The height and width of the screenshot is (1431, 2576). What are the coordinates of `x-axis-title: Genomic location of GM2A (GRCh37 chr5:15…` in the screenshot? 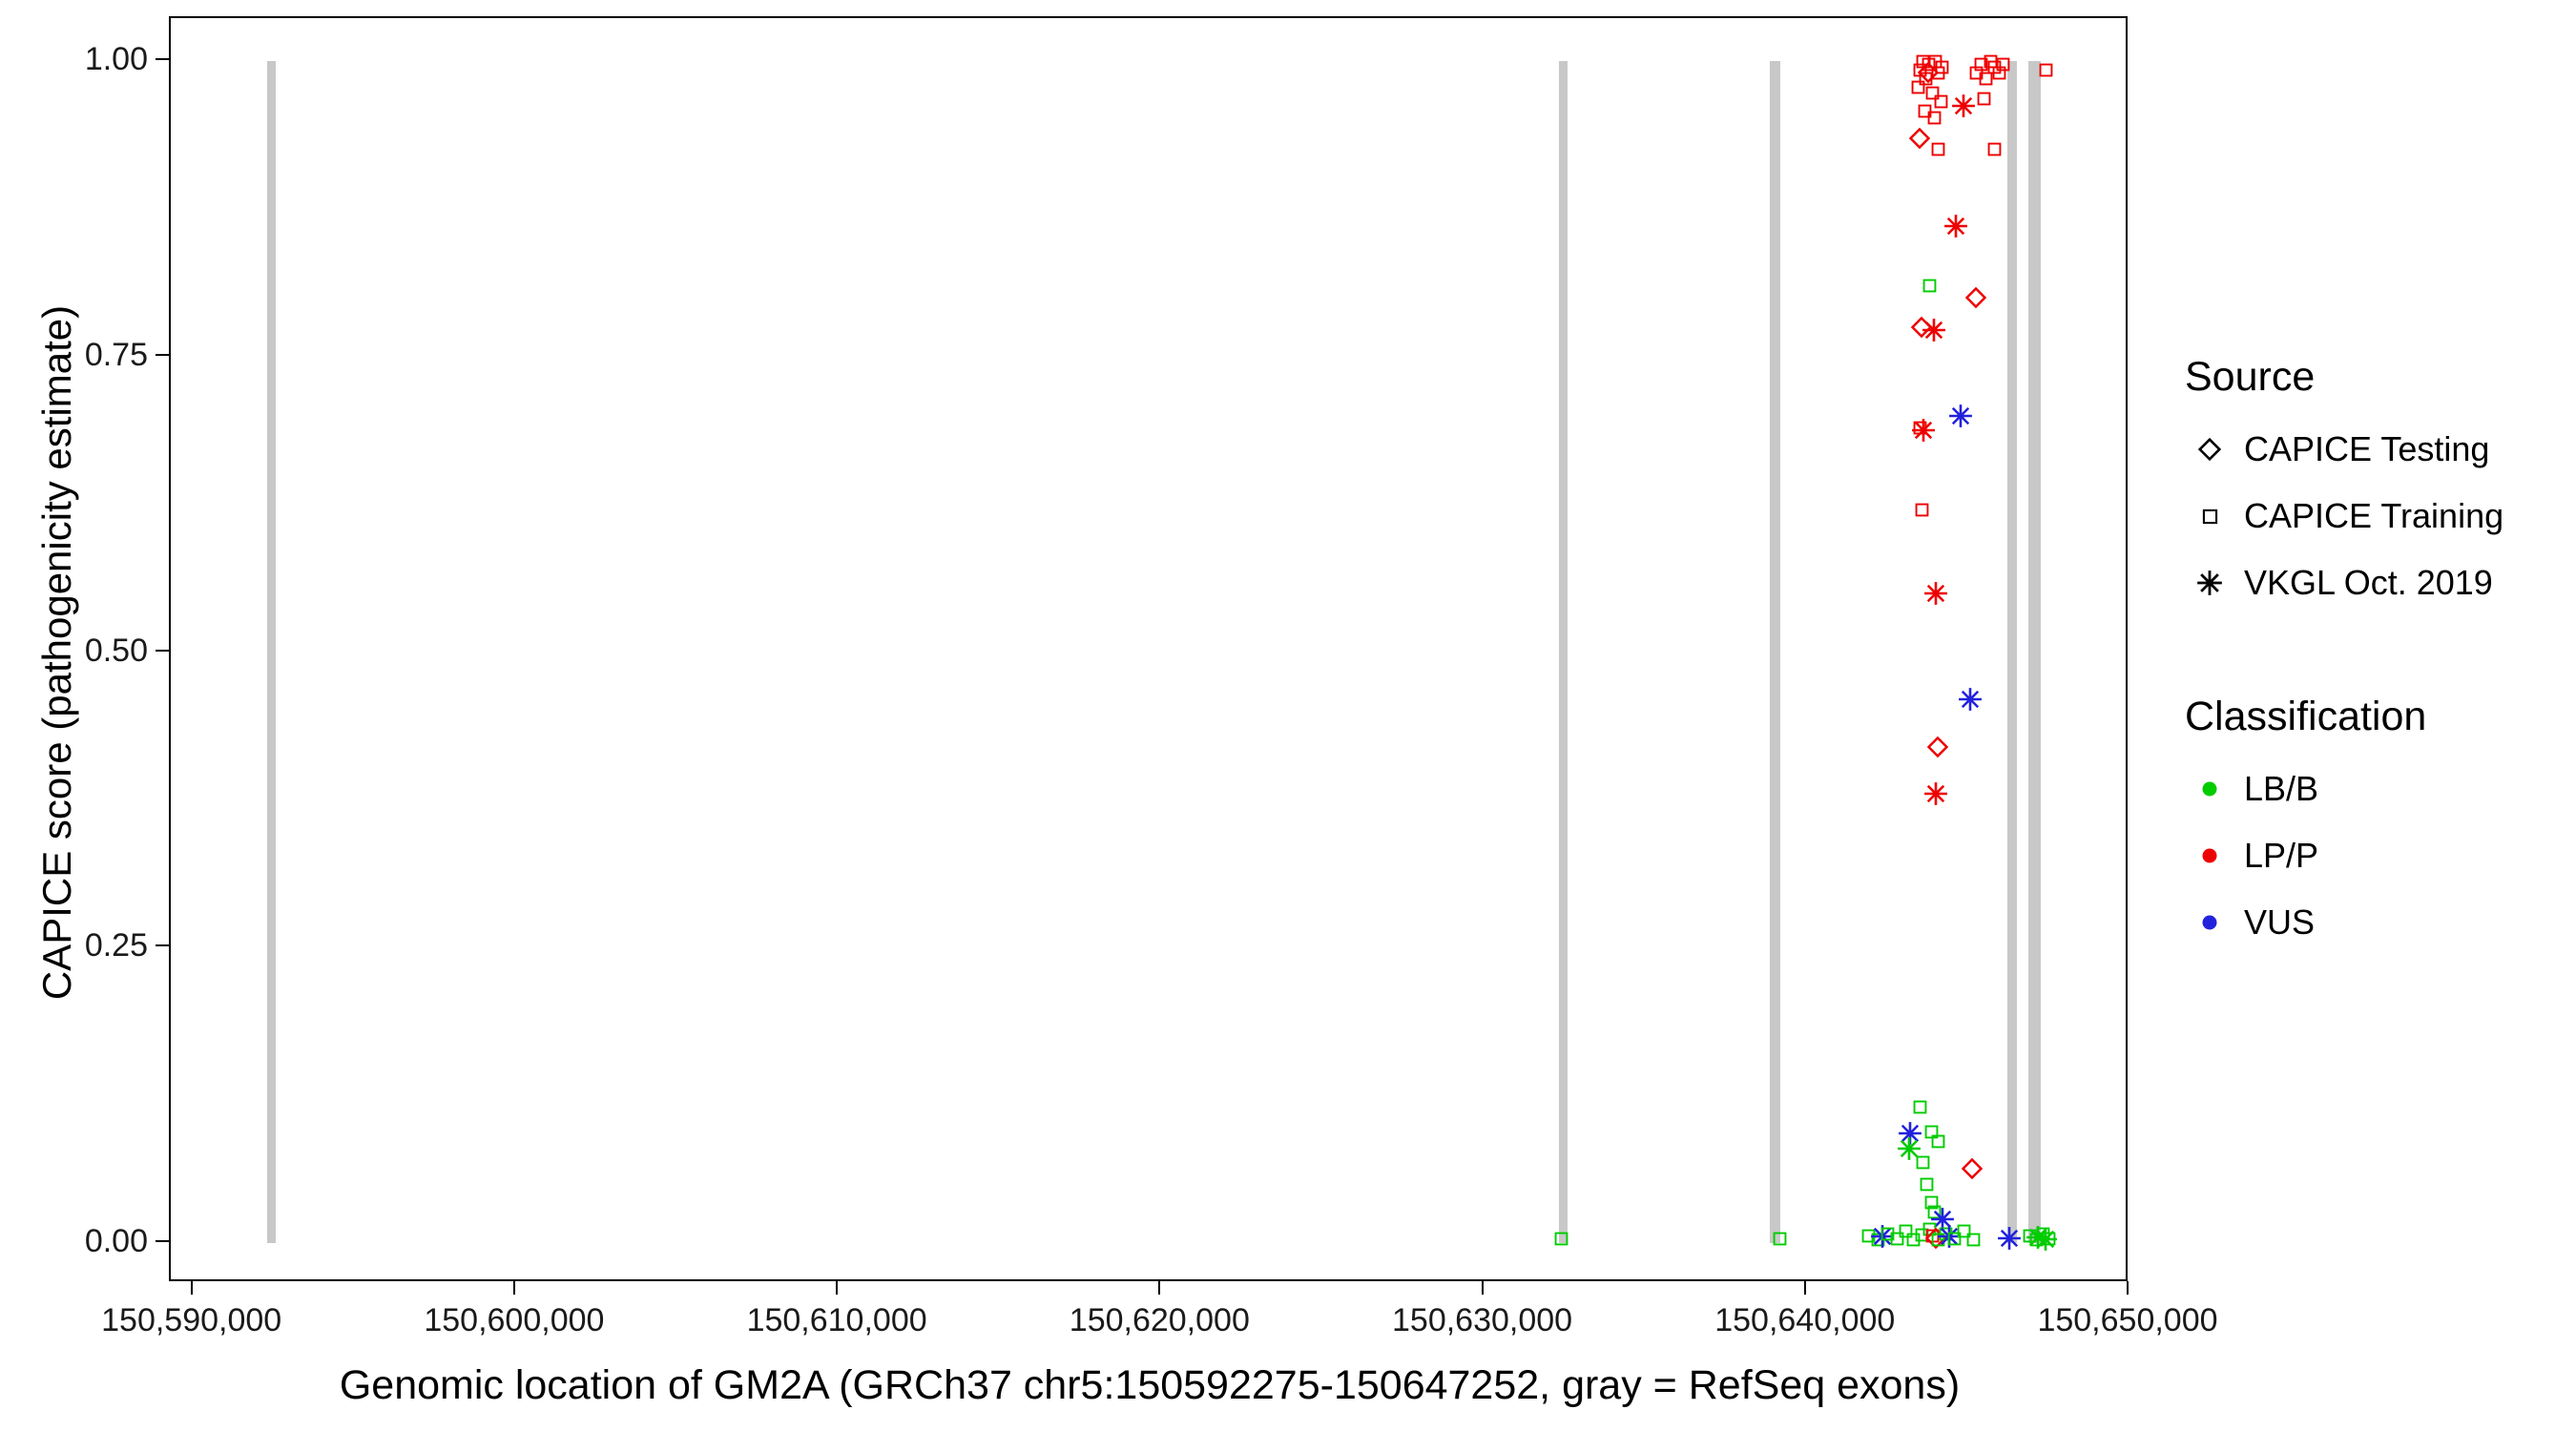 It's located at (1150, 1385).